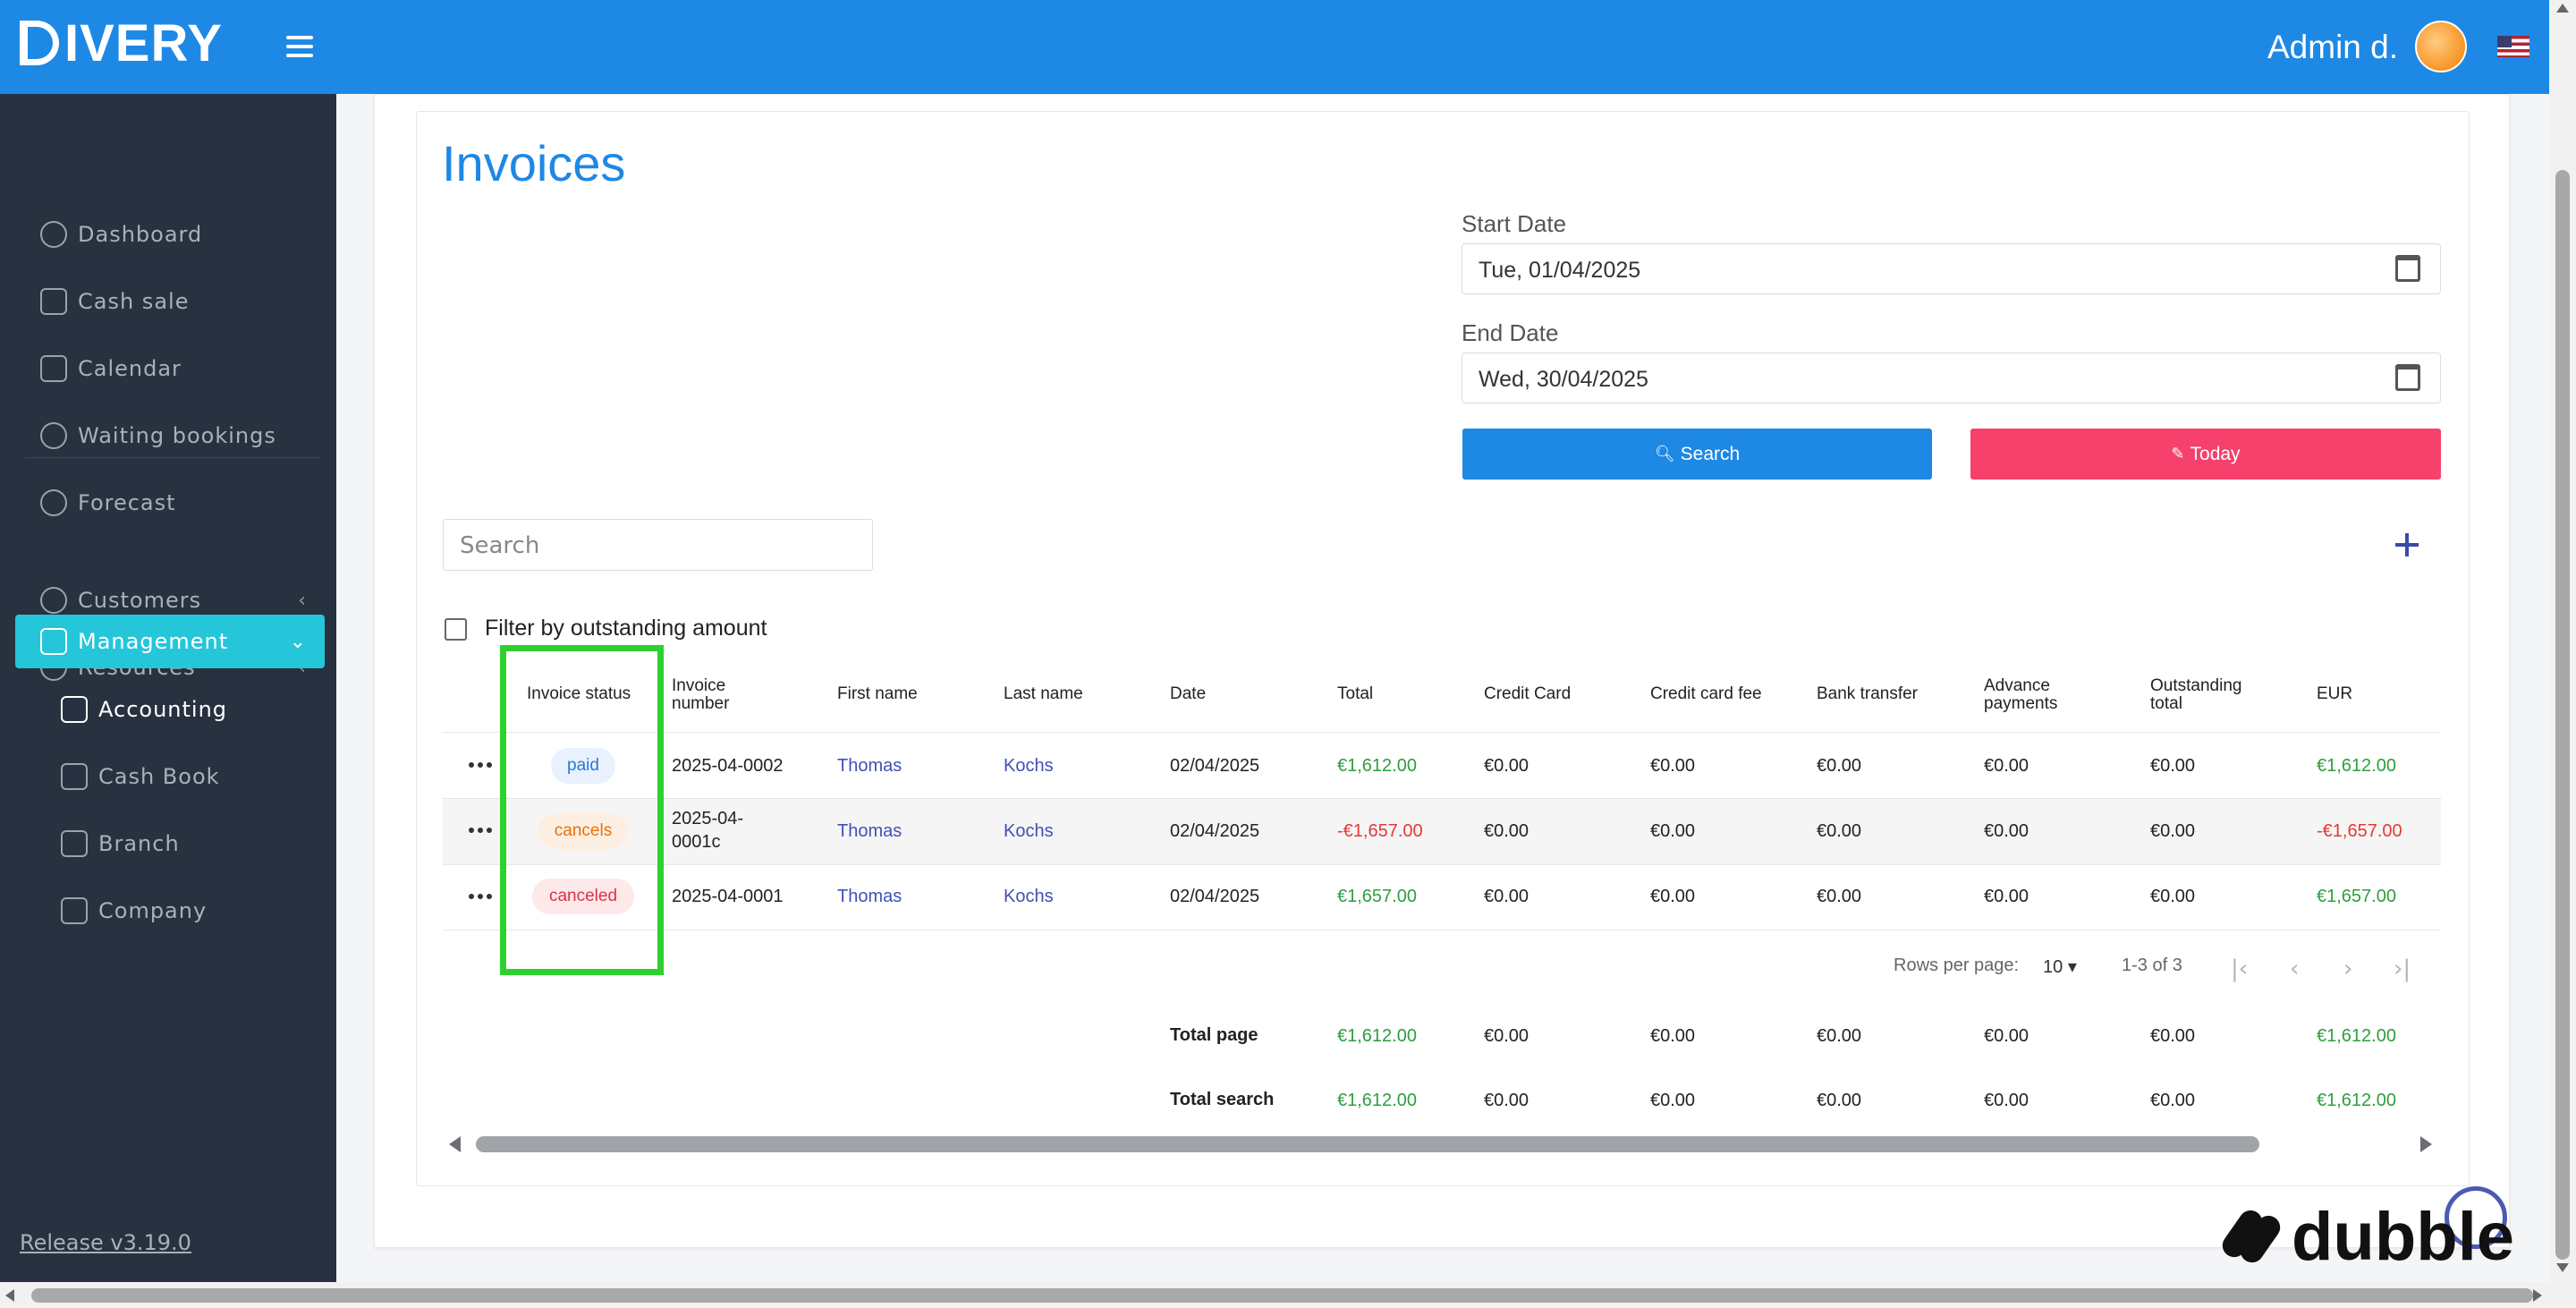 Image resolution: width=2576 pixels, height=1308 pixels. Describe the element at coordinates (1507, 1036) in the screenshot. I see `total-page-credit-card: €0.00` at that location.